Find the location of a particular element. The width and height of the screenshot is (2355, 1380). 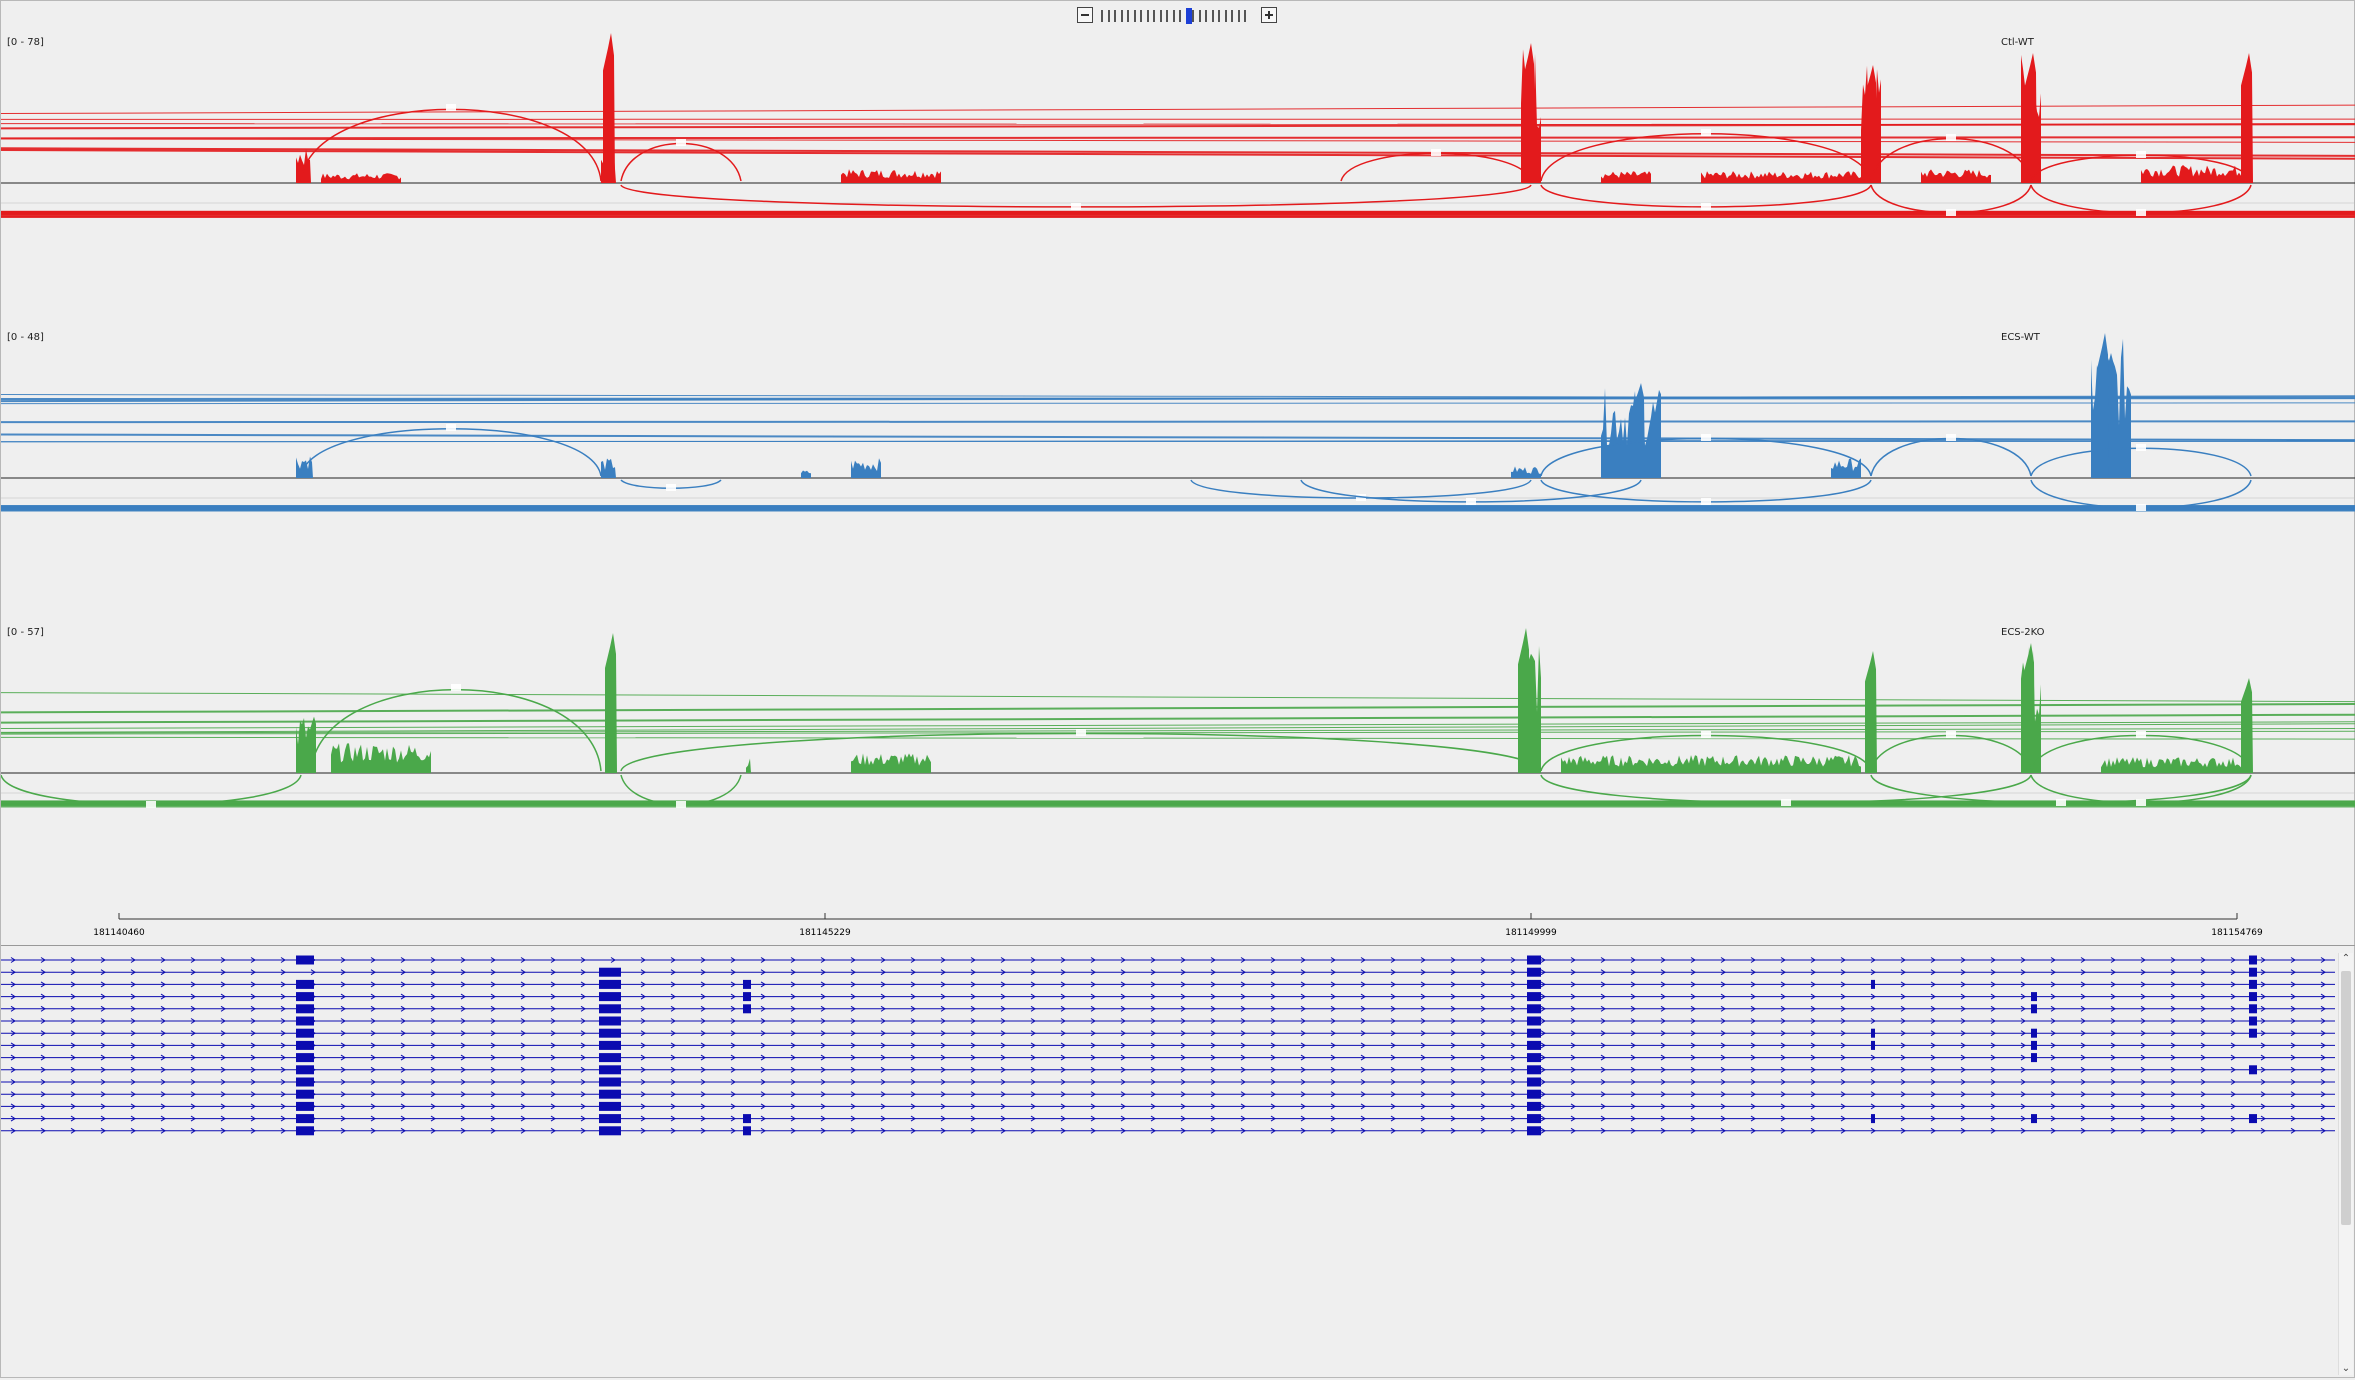

scroll-thumb is located at coordinates (2346, 1098).